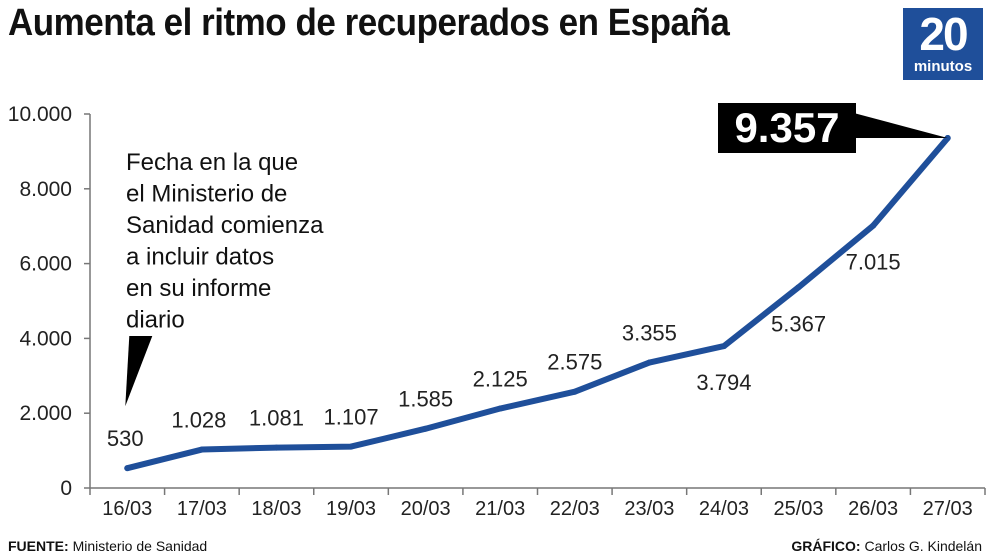 Image resolution: width=990 pixels, height=556 pixels. What do you see at coordinates (125, 438) in the screenshot?
I see `data-label: 530` at bounding box center [125, 438].